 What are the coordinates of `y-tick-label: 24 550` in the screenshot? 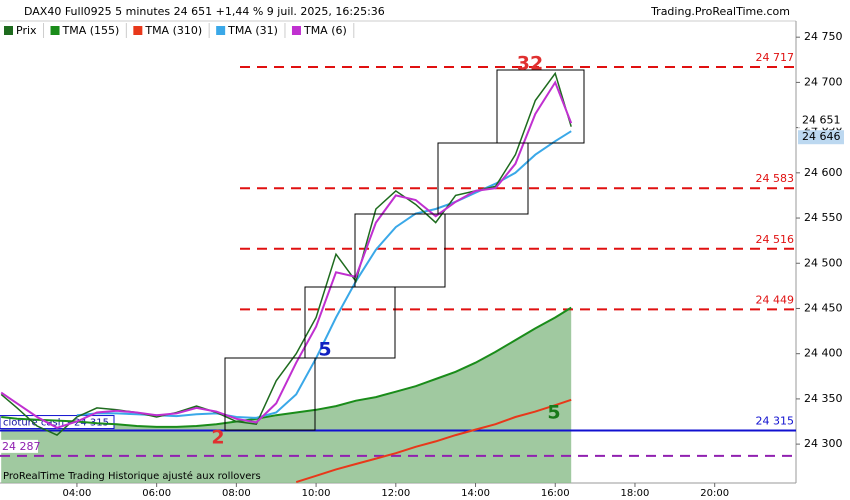 It's located at (823, 217).